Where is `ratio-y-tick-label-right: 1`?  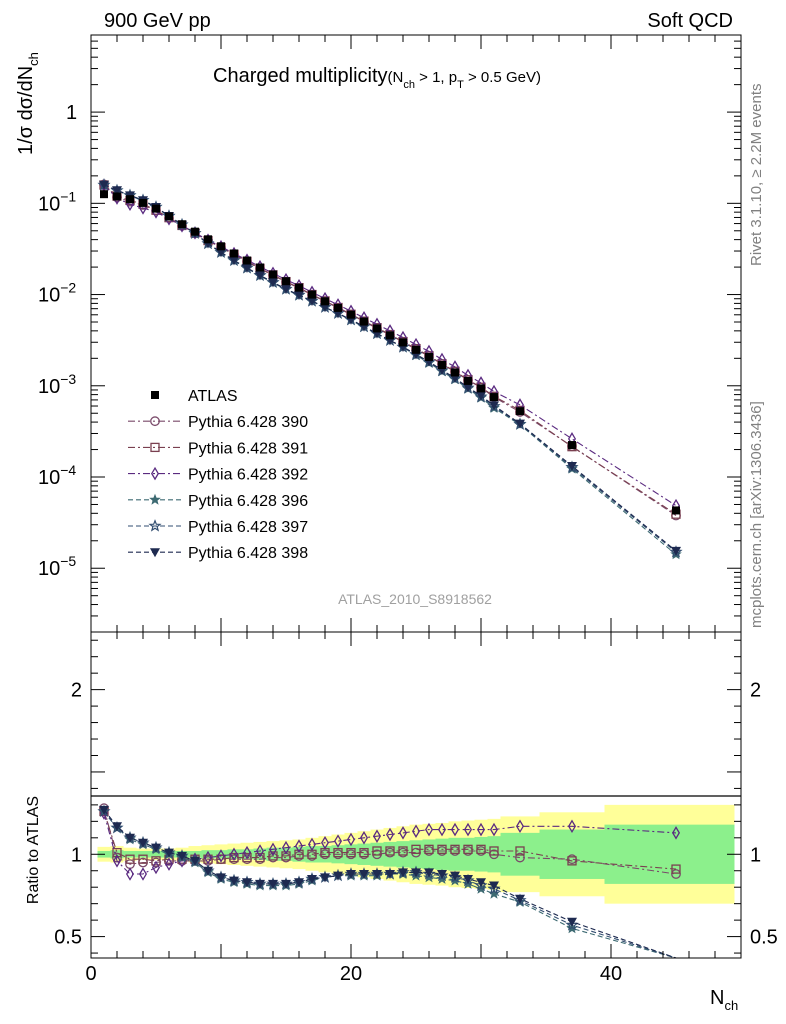 ratio-y-tick-label-right: 1 is located at coordinates (755, 855).